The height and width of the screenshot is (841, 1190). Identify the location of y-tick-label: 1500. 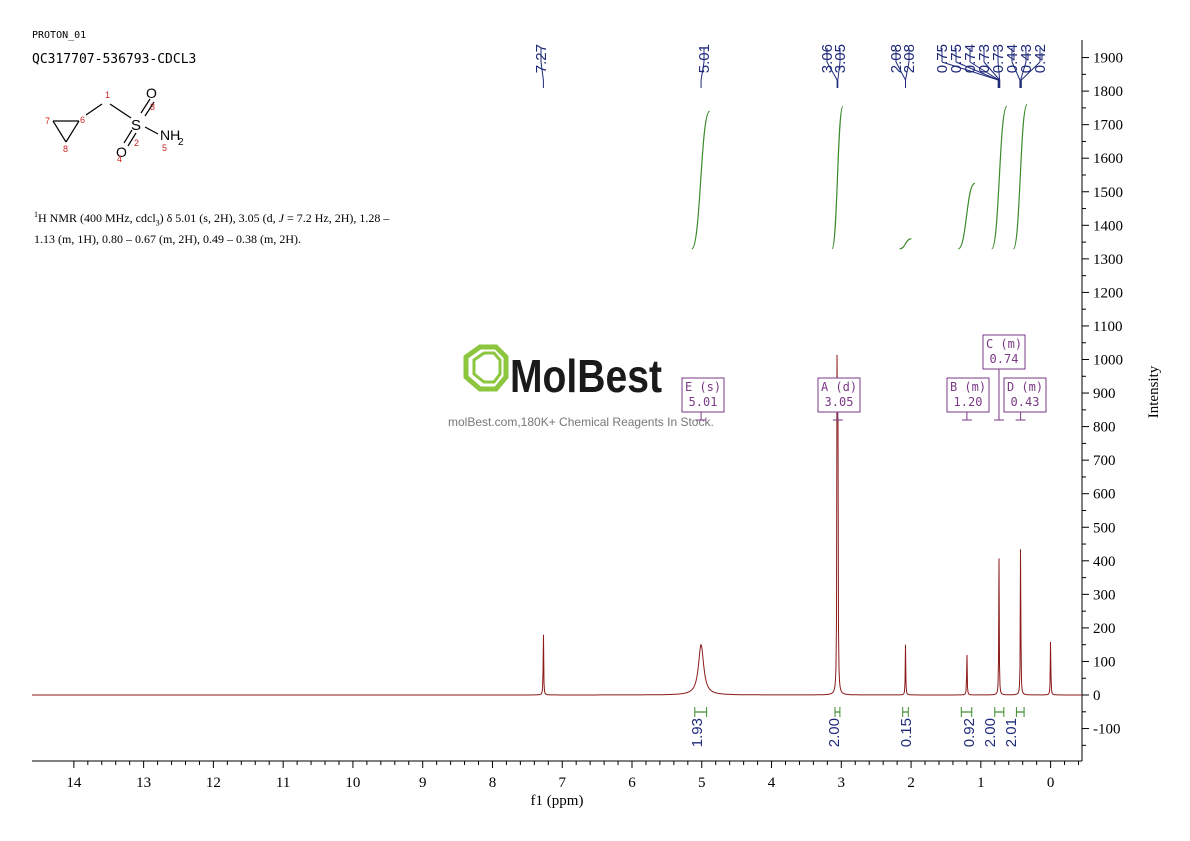
(1108, 193).